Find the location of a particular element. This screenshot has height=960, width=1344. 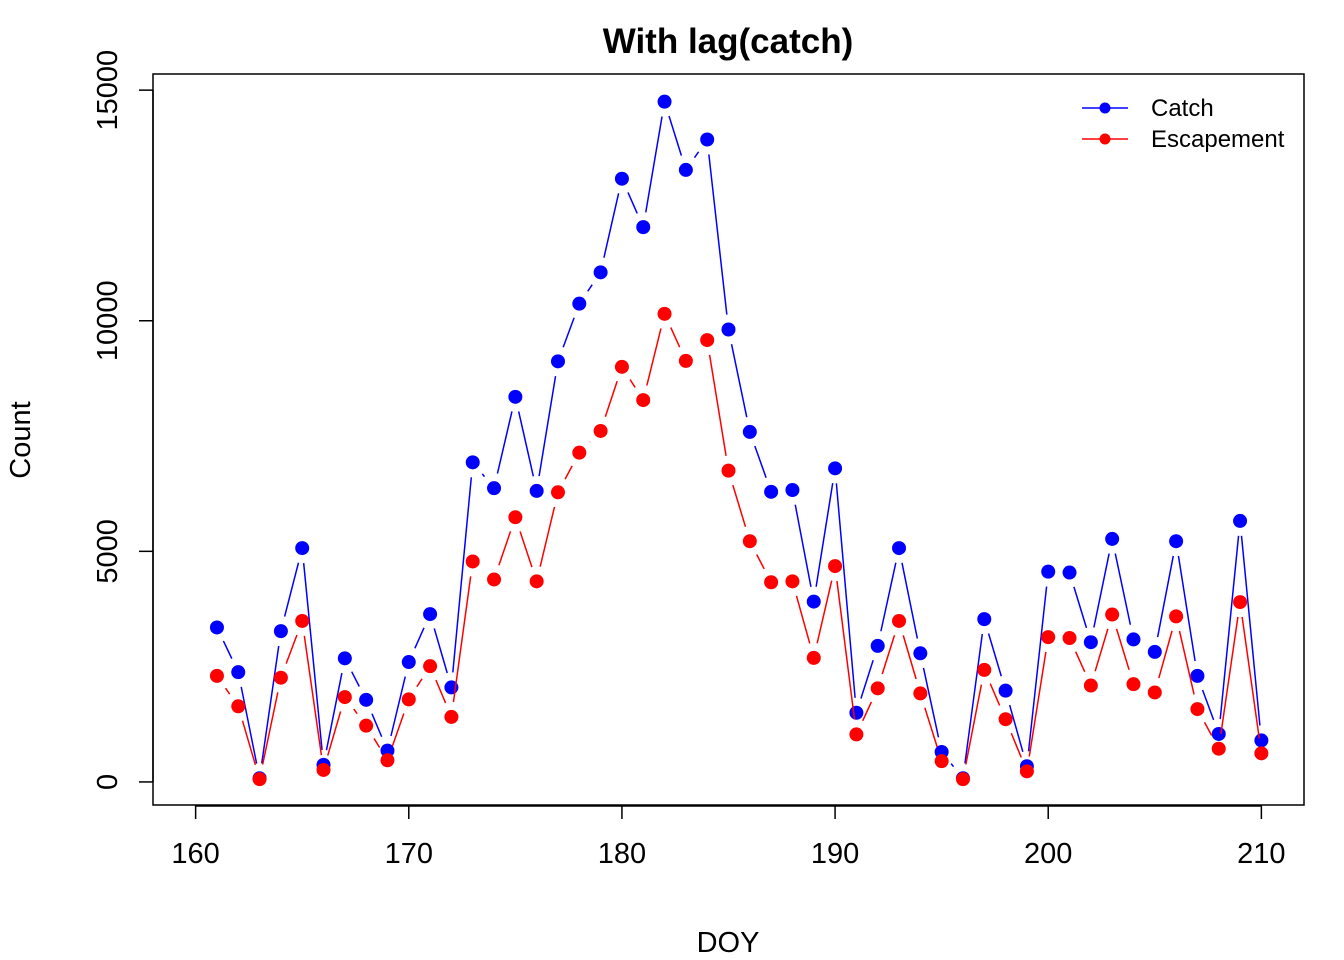

legend-escapement-marker is located at coordinates (1105, 139).